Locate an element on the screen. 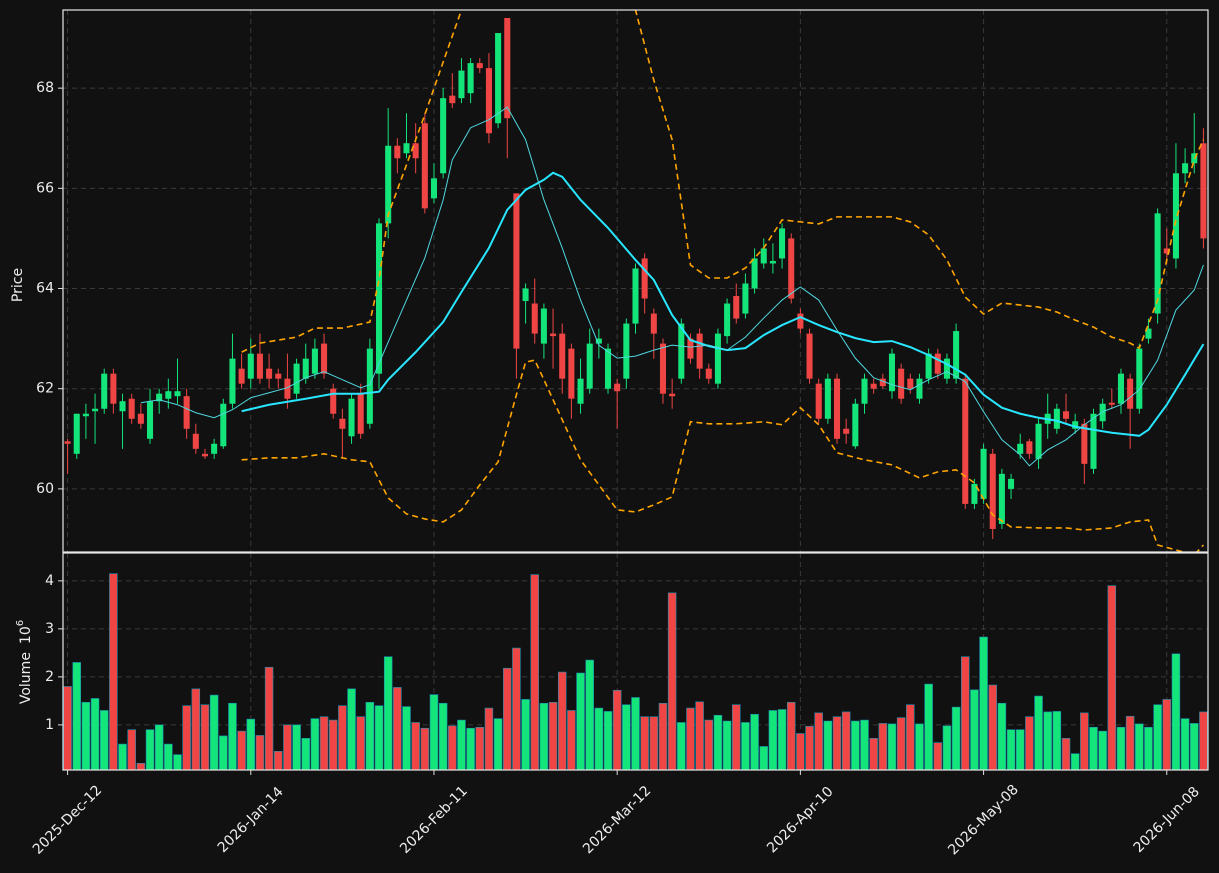  y-tick-label: 3 is located at coordinates (49, 629).